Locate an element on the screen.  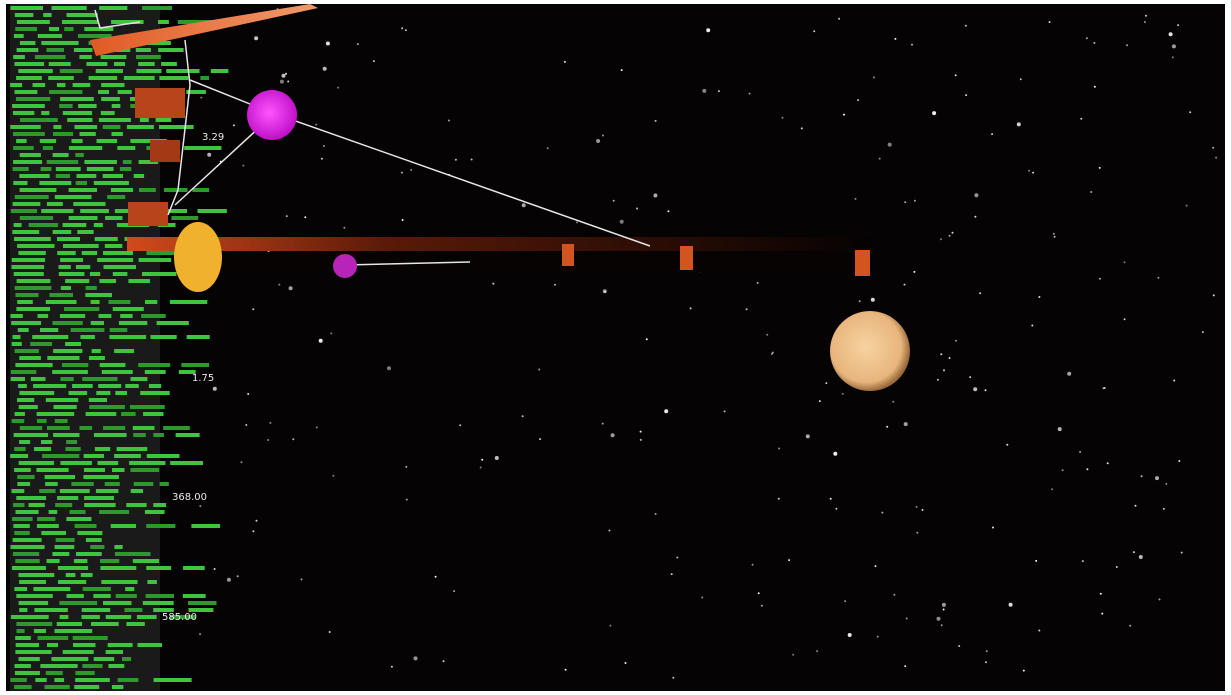
connector-line is located at coordinates (407, 263).